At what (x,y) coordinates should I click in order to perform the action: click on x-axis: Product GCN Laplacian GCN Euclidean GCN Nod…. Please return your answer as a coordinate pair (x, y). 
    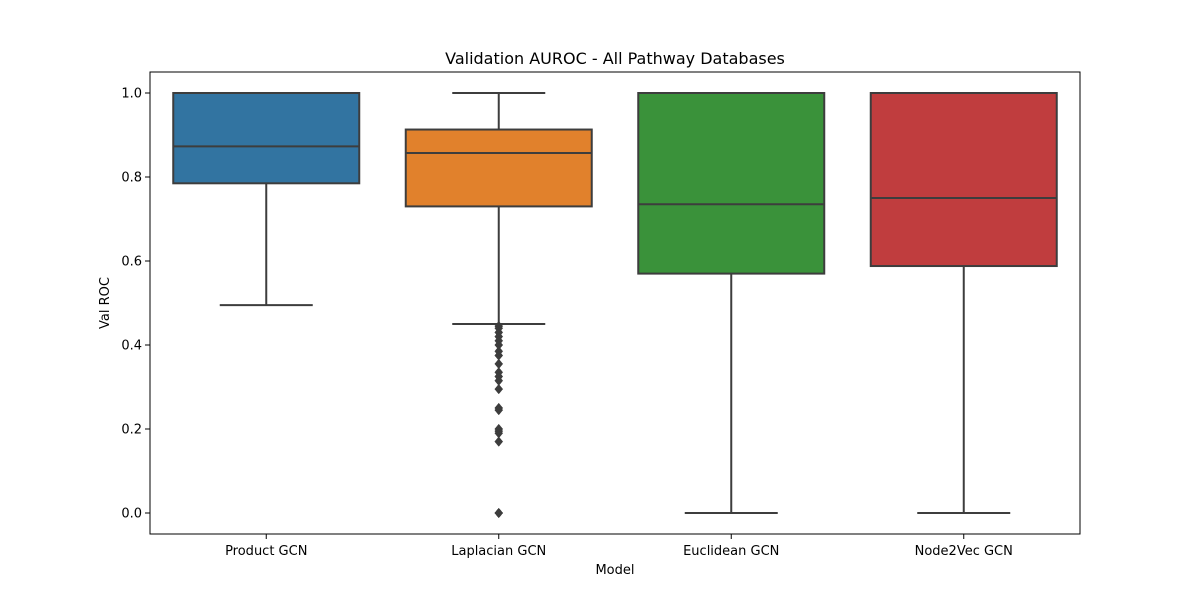
    Looking at the image, I should click on (619, 546).